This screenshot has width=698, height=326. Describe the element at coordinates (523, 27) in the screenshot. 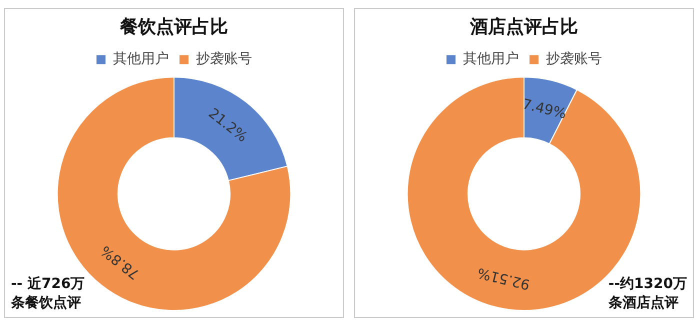

I see `chart-title: 酒店点评占比` at that location.